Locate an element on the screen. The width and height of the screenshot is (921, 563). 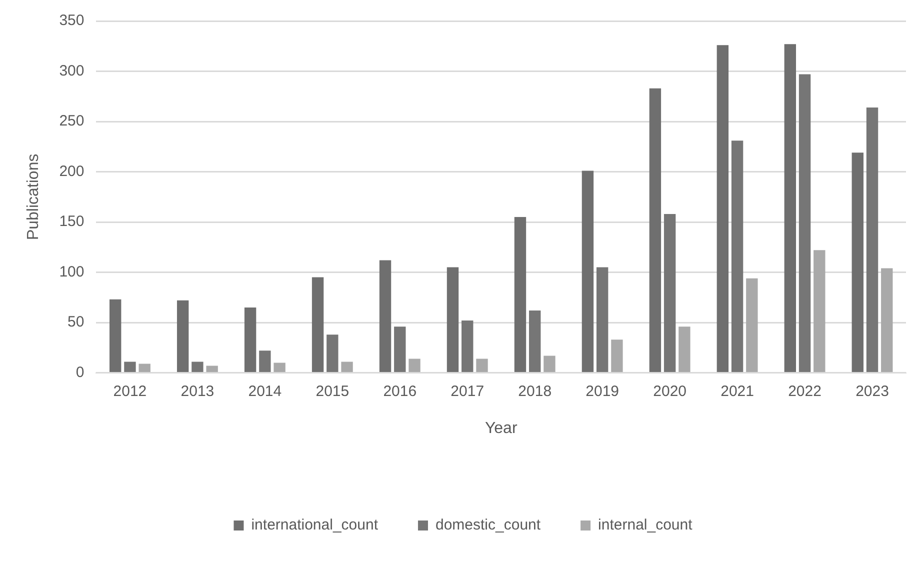
x-tick-label: 2012 is located at coordinates (130, 391).